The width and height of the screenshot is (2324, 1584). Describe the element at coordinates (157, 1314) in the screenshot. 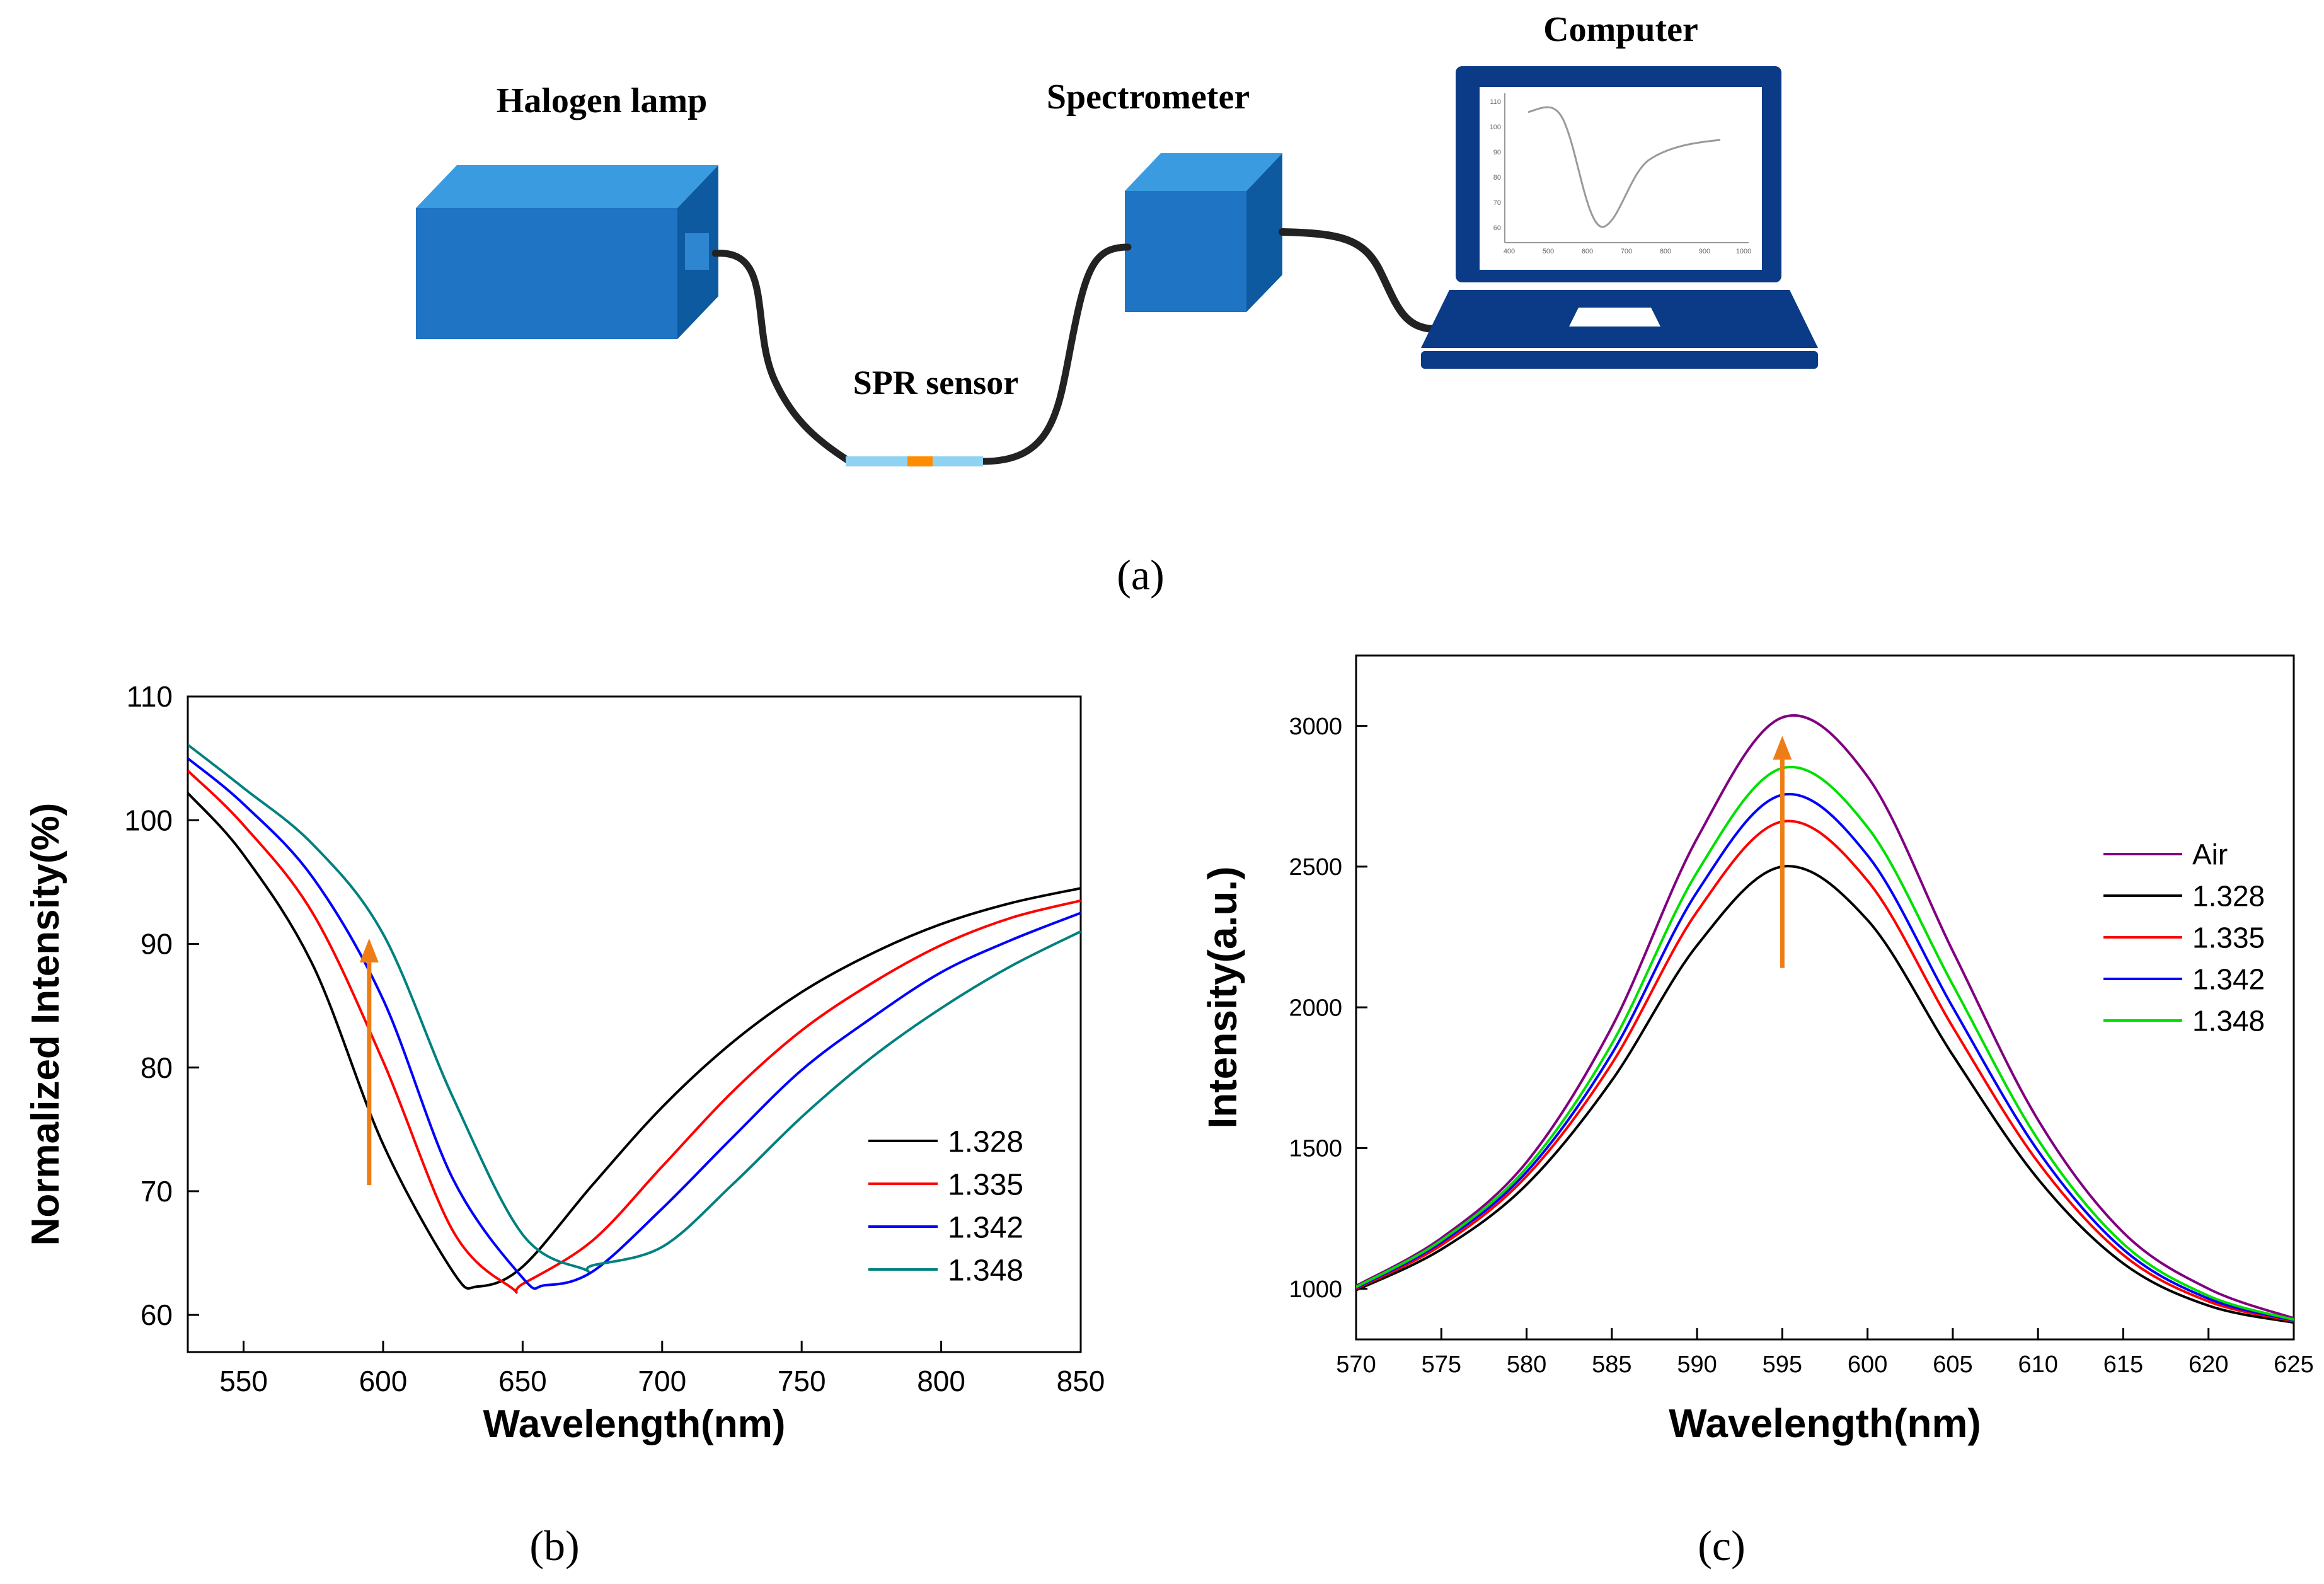

I see `y-tick-label: 60` at that location.